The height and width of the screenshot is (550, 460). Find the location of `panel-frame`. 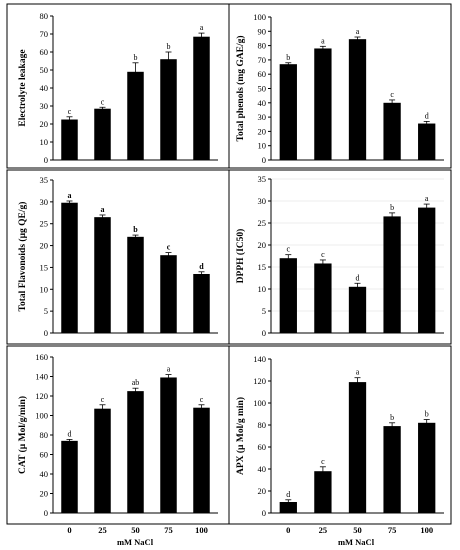

panel-frame is located at coordinates (340, 86).